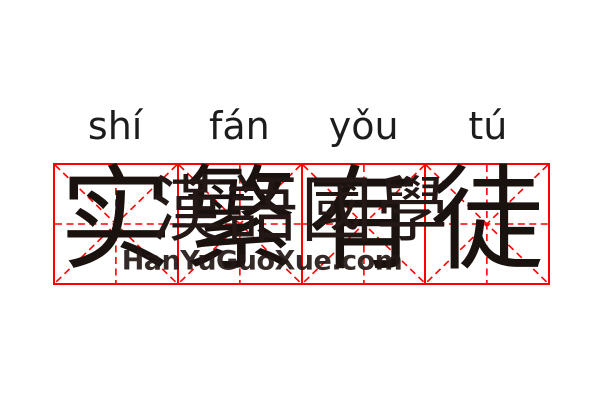 The image size is (600, 400). Describe the element at coordinates (301, 126) in the screenshot. I see `pinyin-row: shí fán yǒu tú` at that location.